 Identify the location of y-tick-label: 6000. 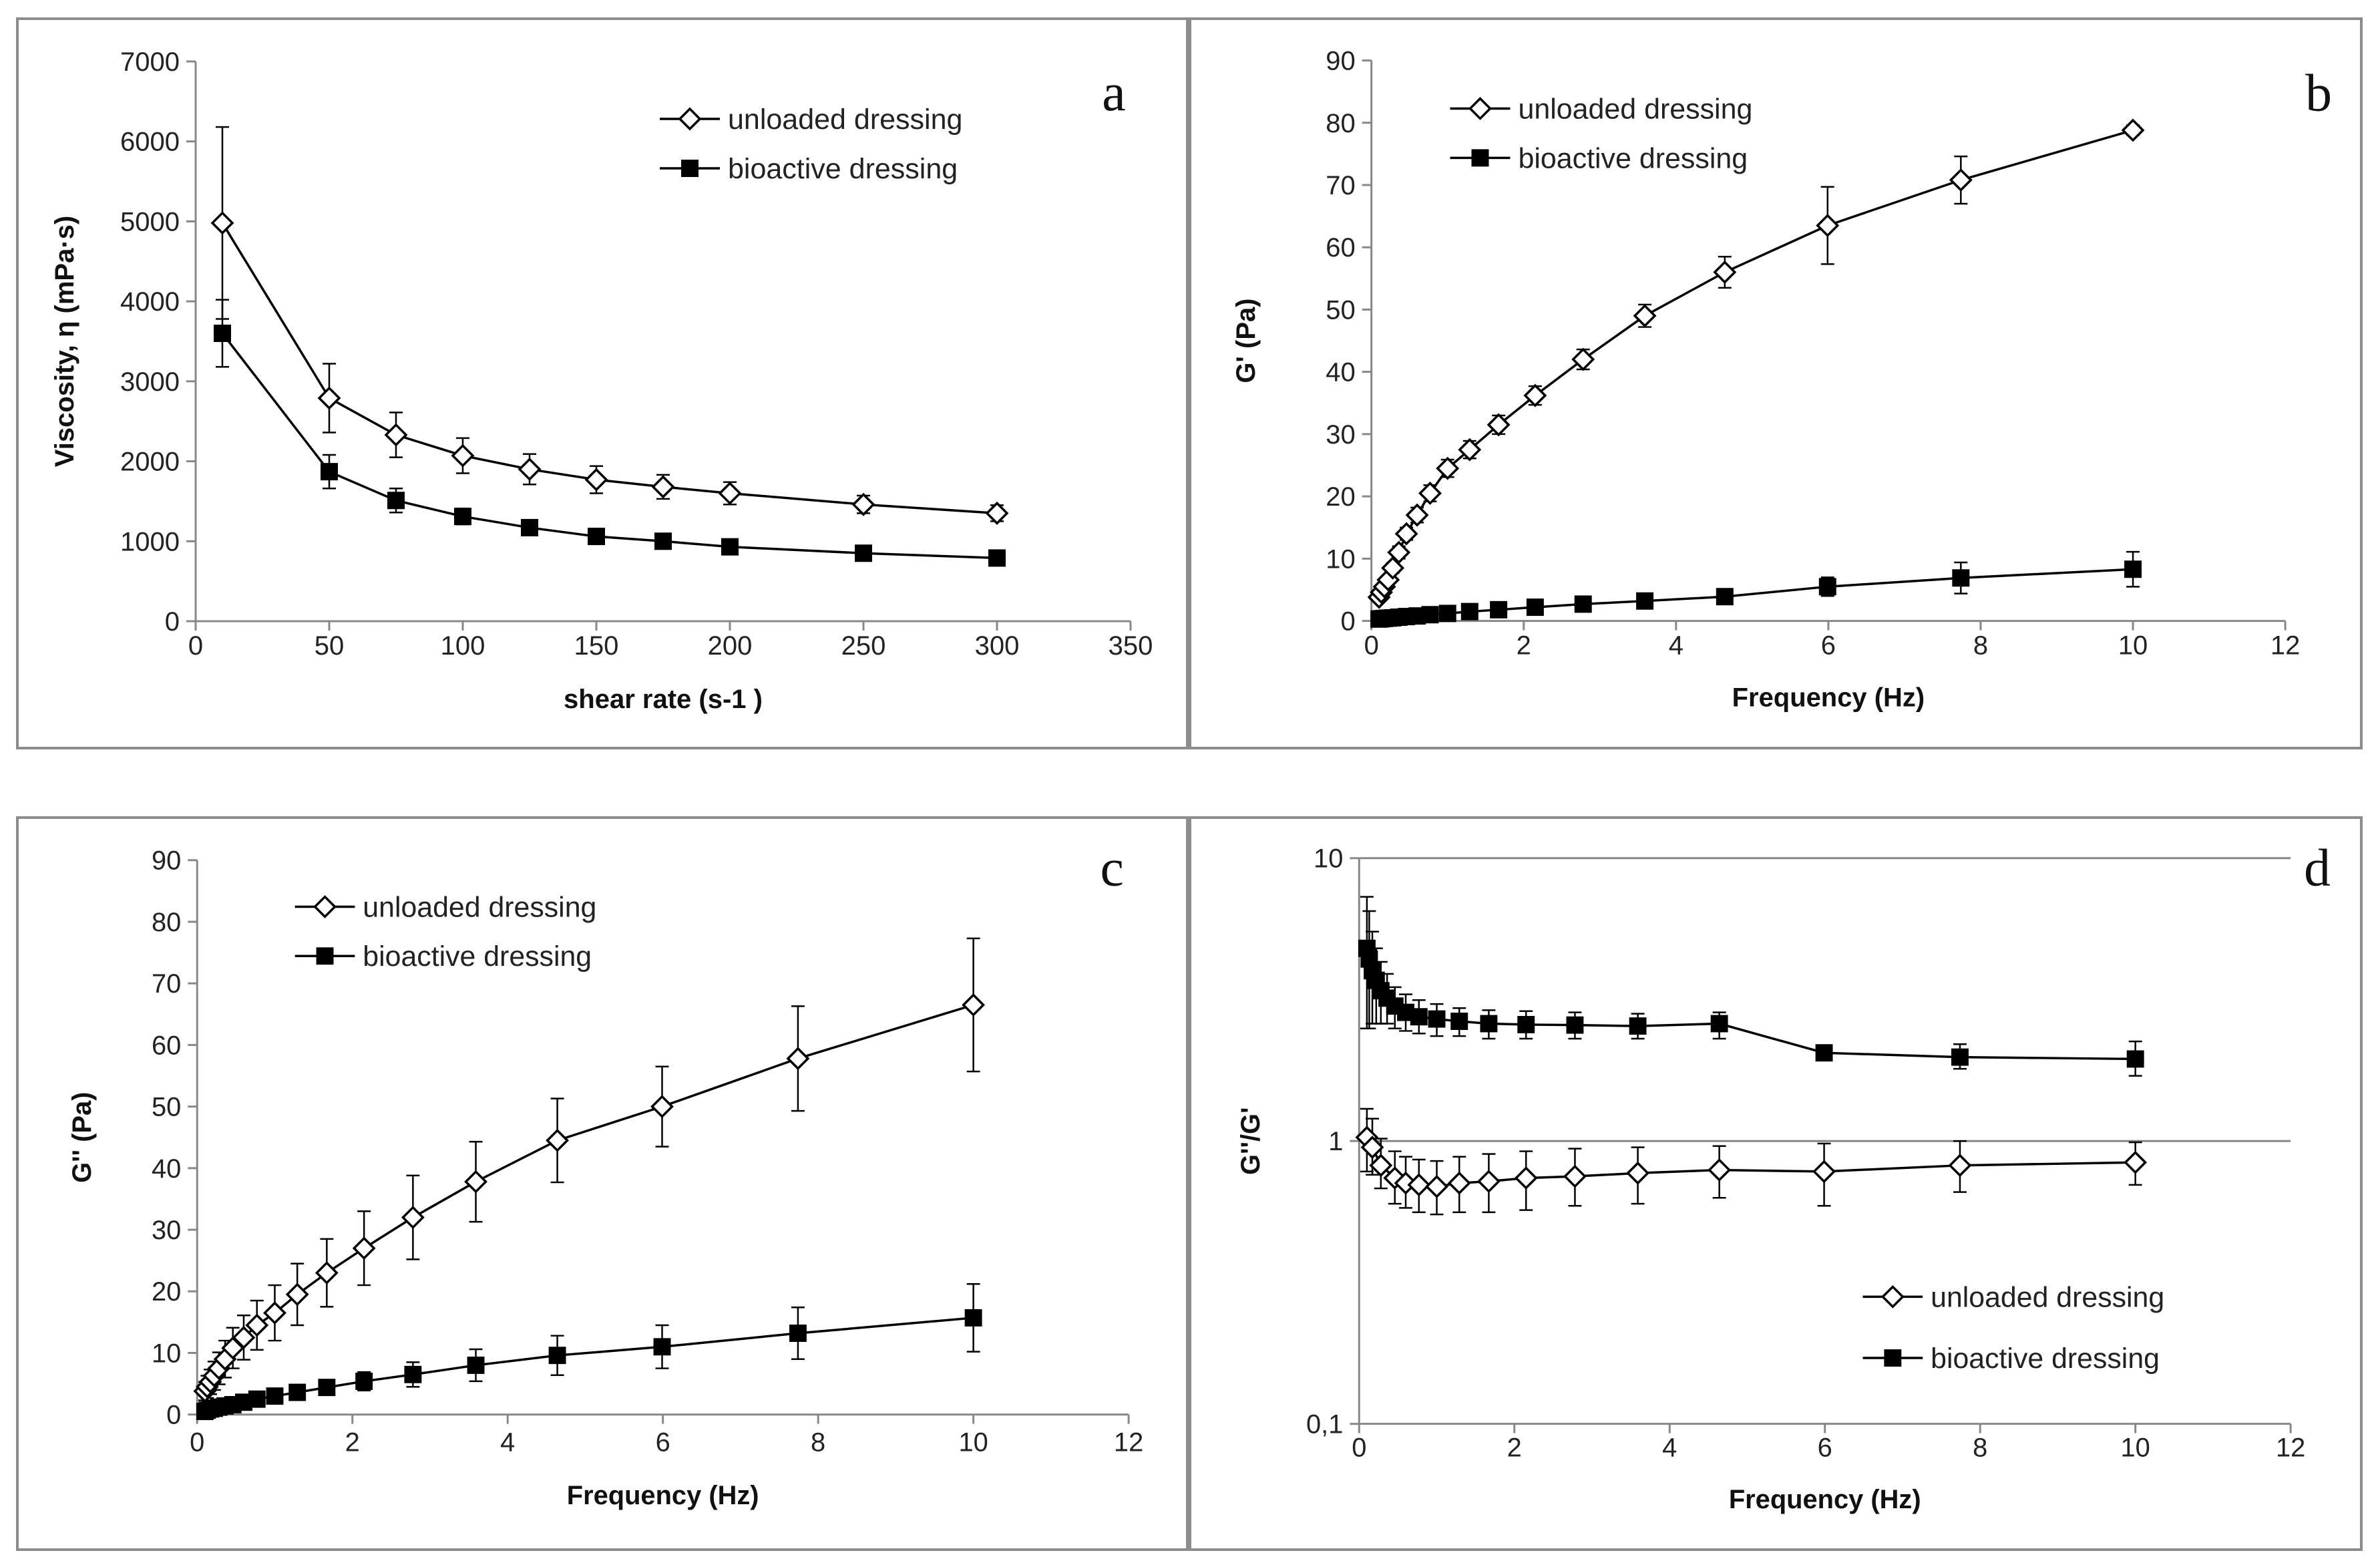
(150, 143).